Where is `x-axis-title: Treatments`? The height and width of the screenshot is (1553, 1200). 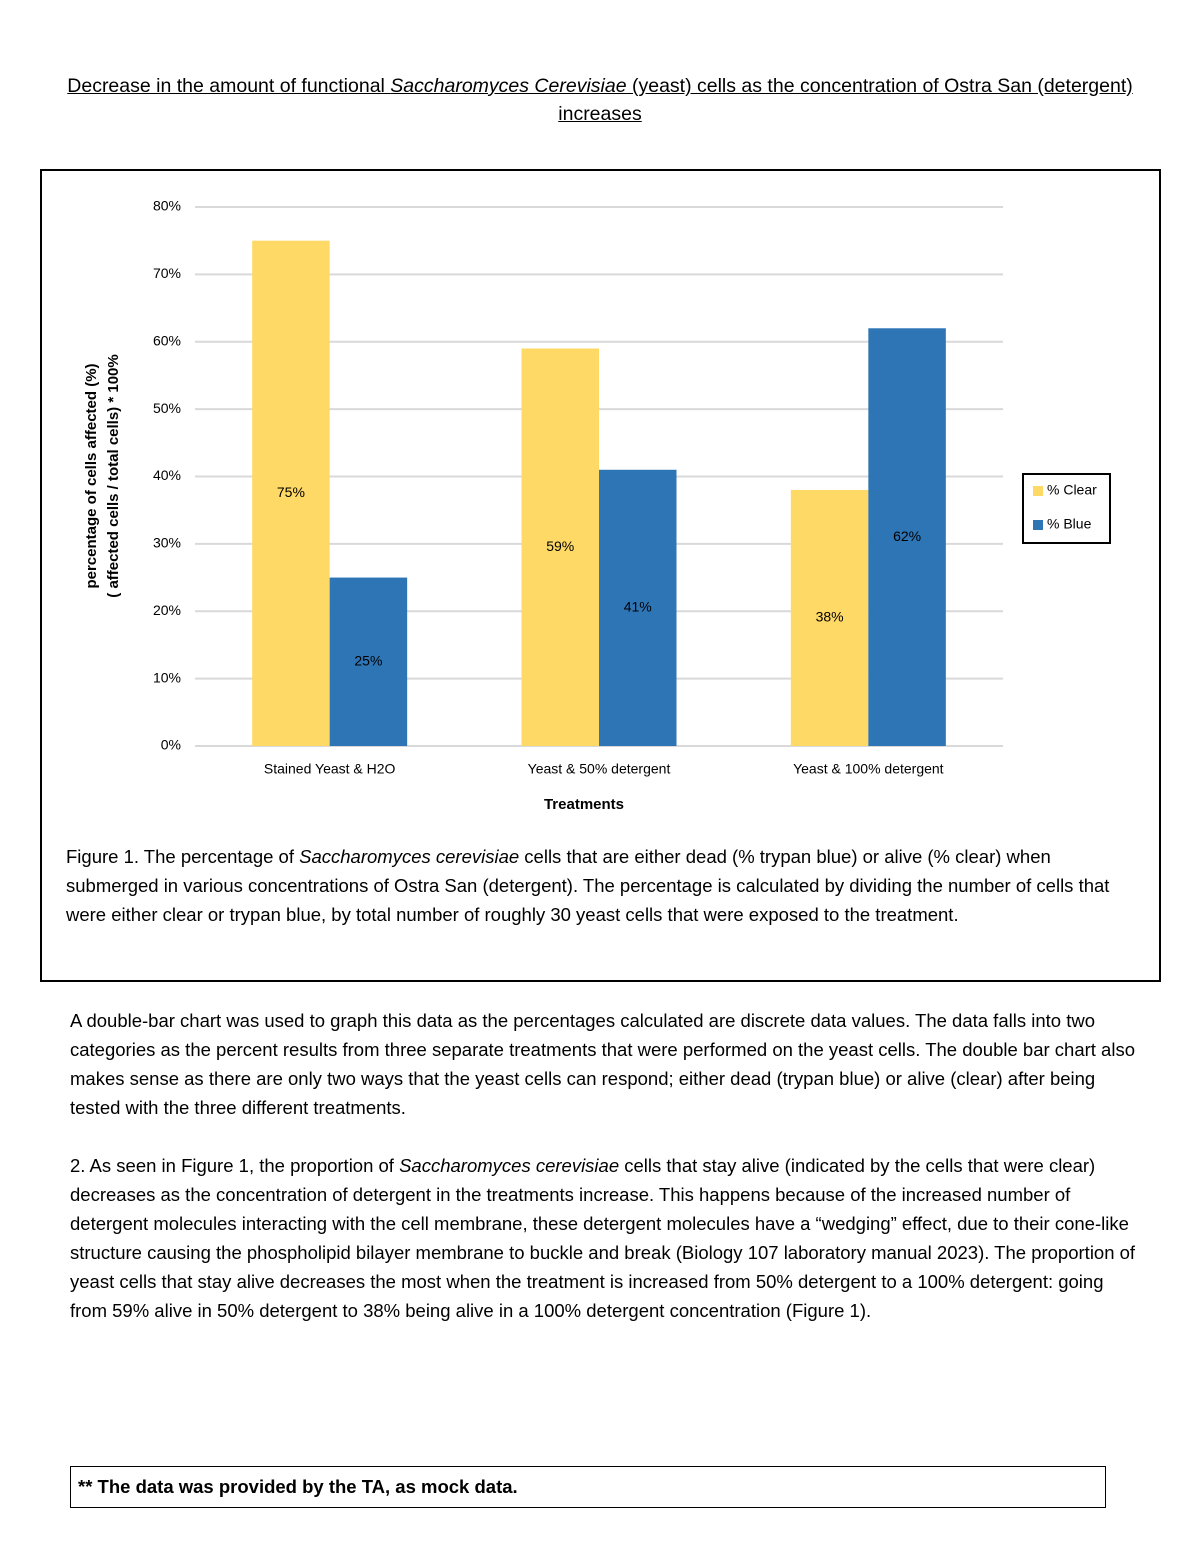 x-axis-title: Treatments is located at coordinates (584, 804).